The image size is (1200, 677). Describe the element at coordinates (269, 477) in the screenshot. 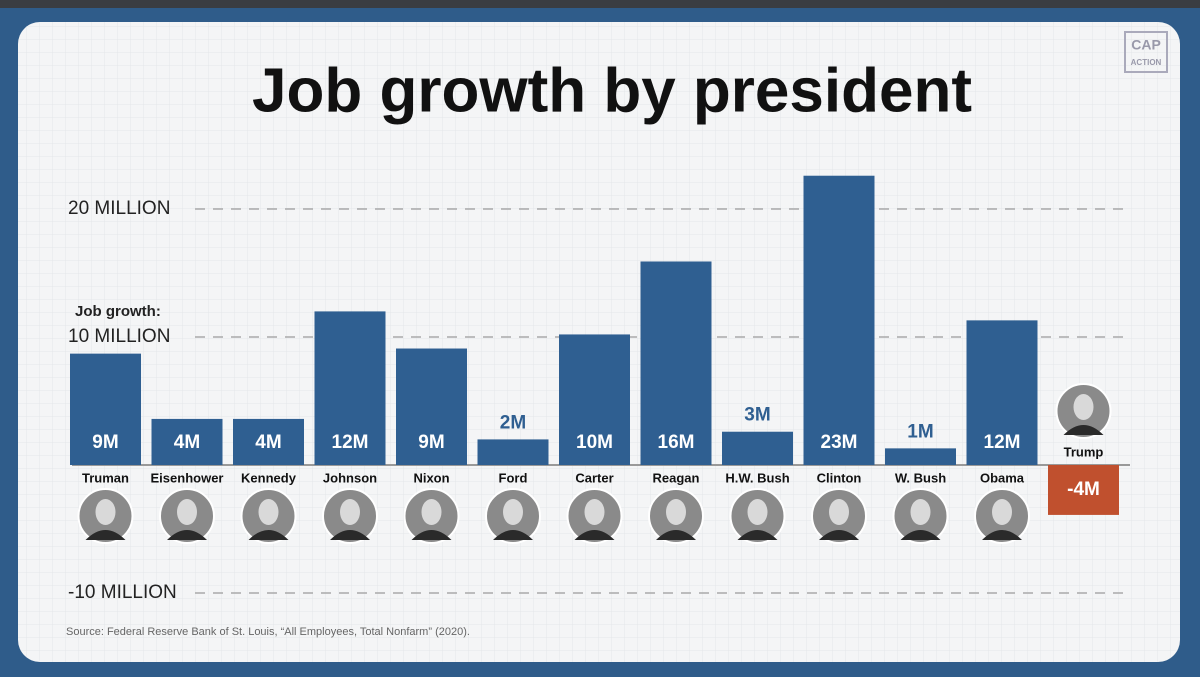

I see `x-tick-label: Kennedy` at that location.